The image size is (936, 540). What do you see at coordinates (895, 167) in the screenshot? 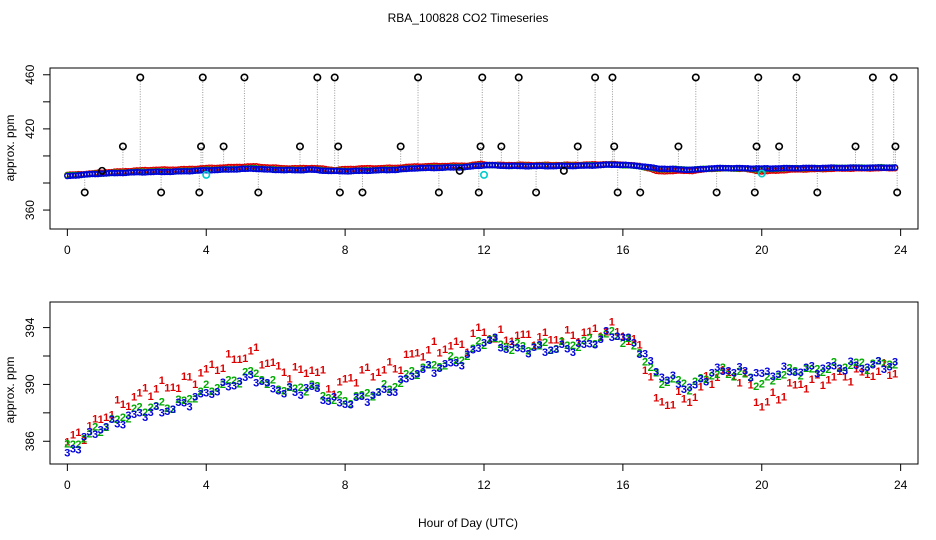
I see `series-3-point` at bounding box center [895, 167].